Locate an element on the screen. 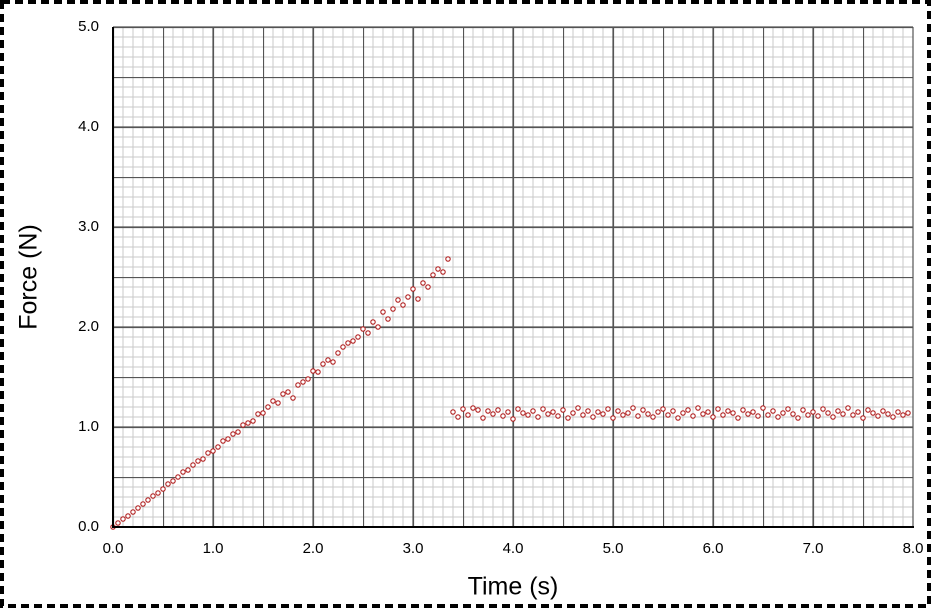  x-tick-label: 7.0 is located at coordinates (813, 548).